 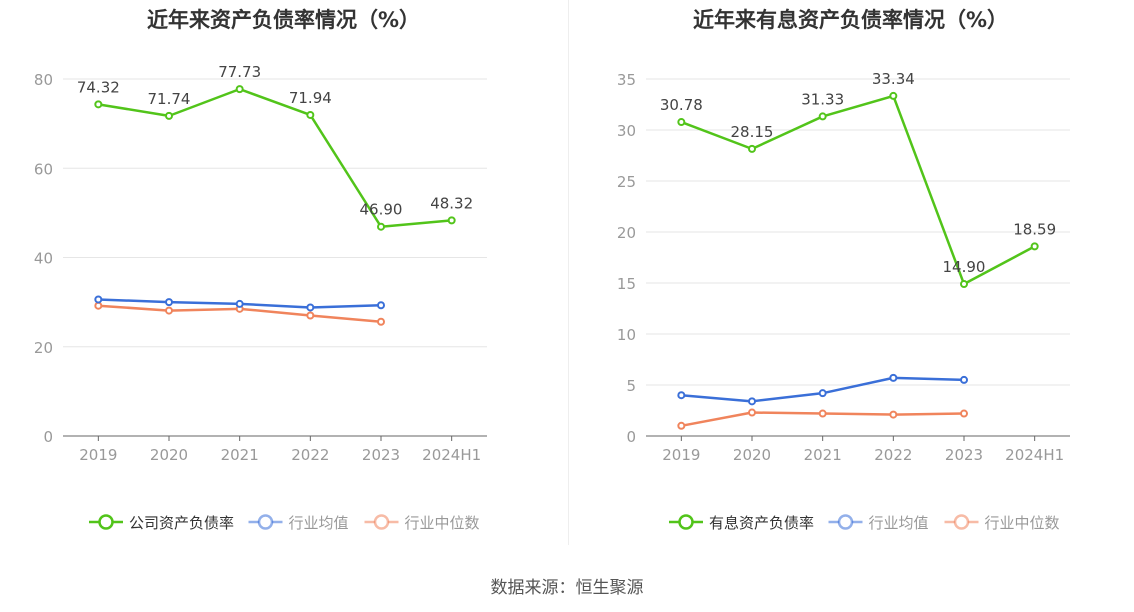 I want to click on y-tick-label: 10, so click(x=626, y=335).